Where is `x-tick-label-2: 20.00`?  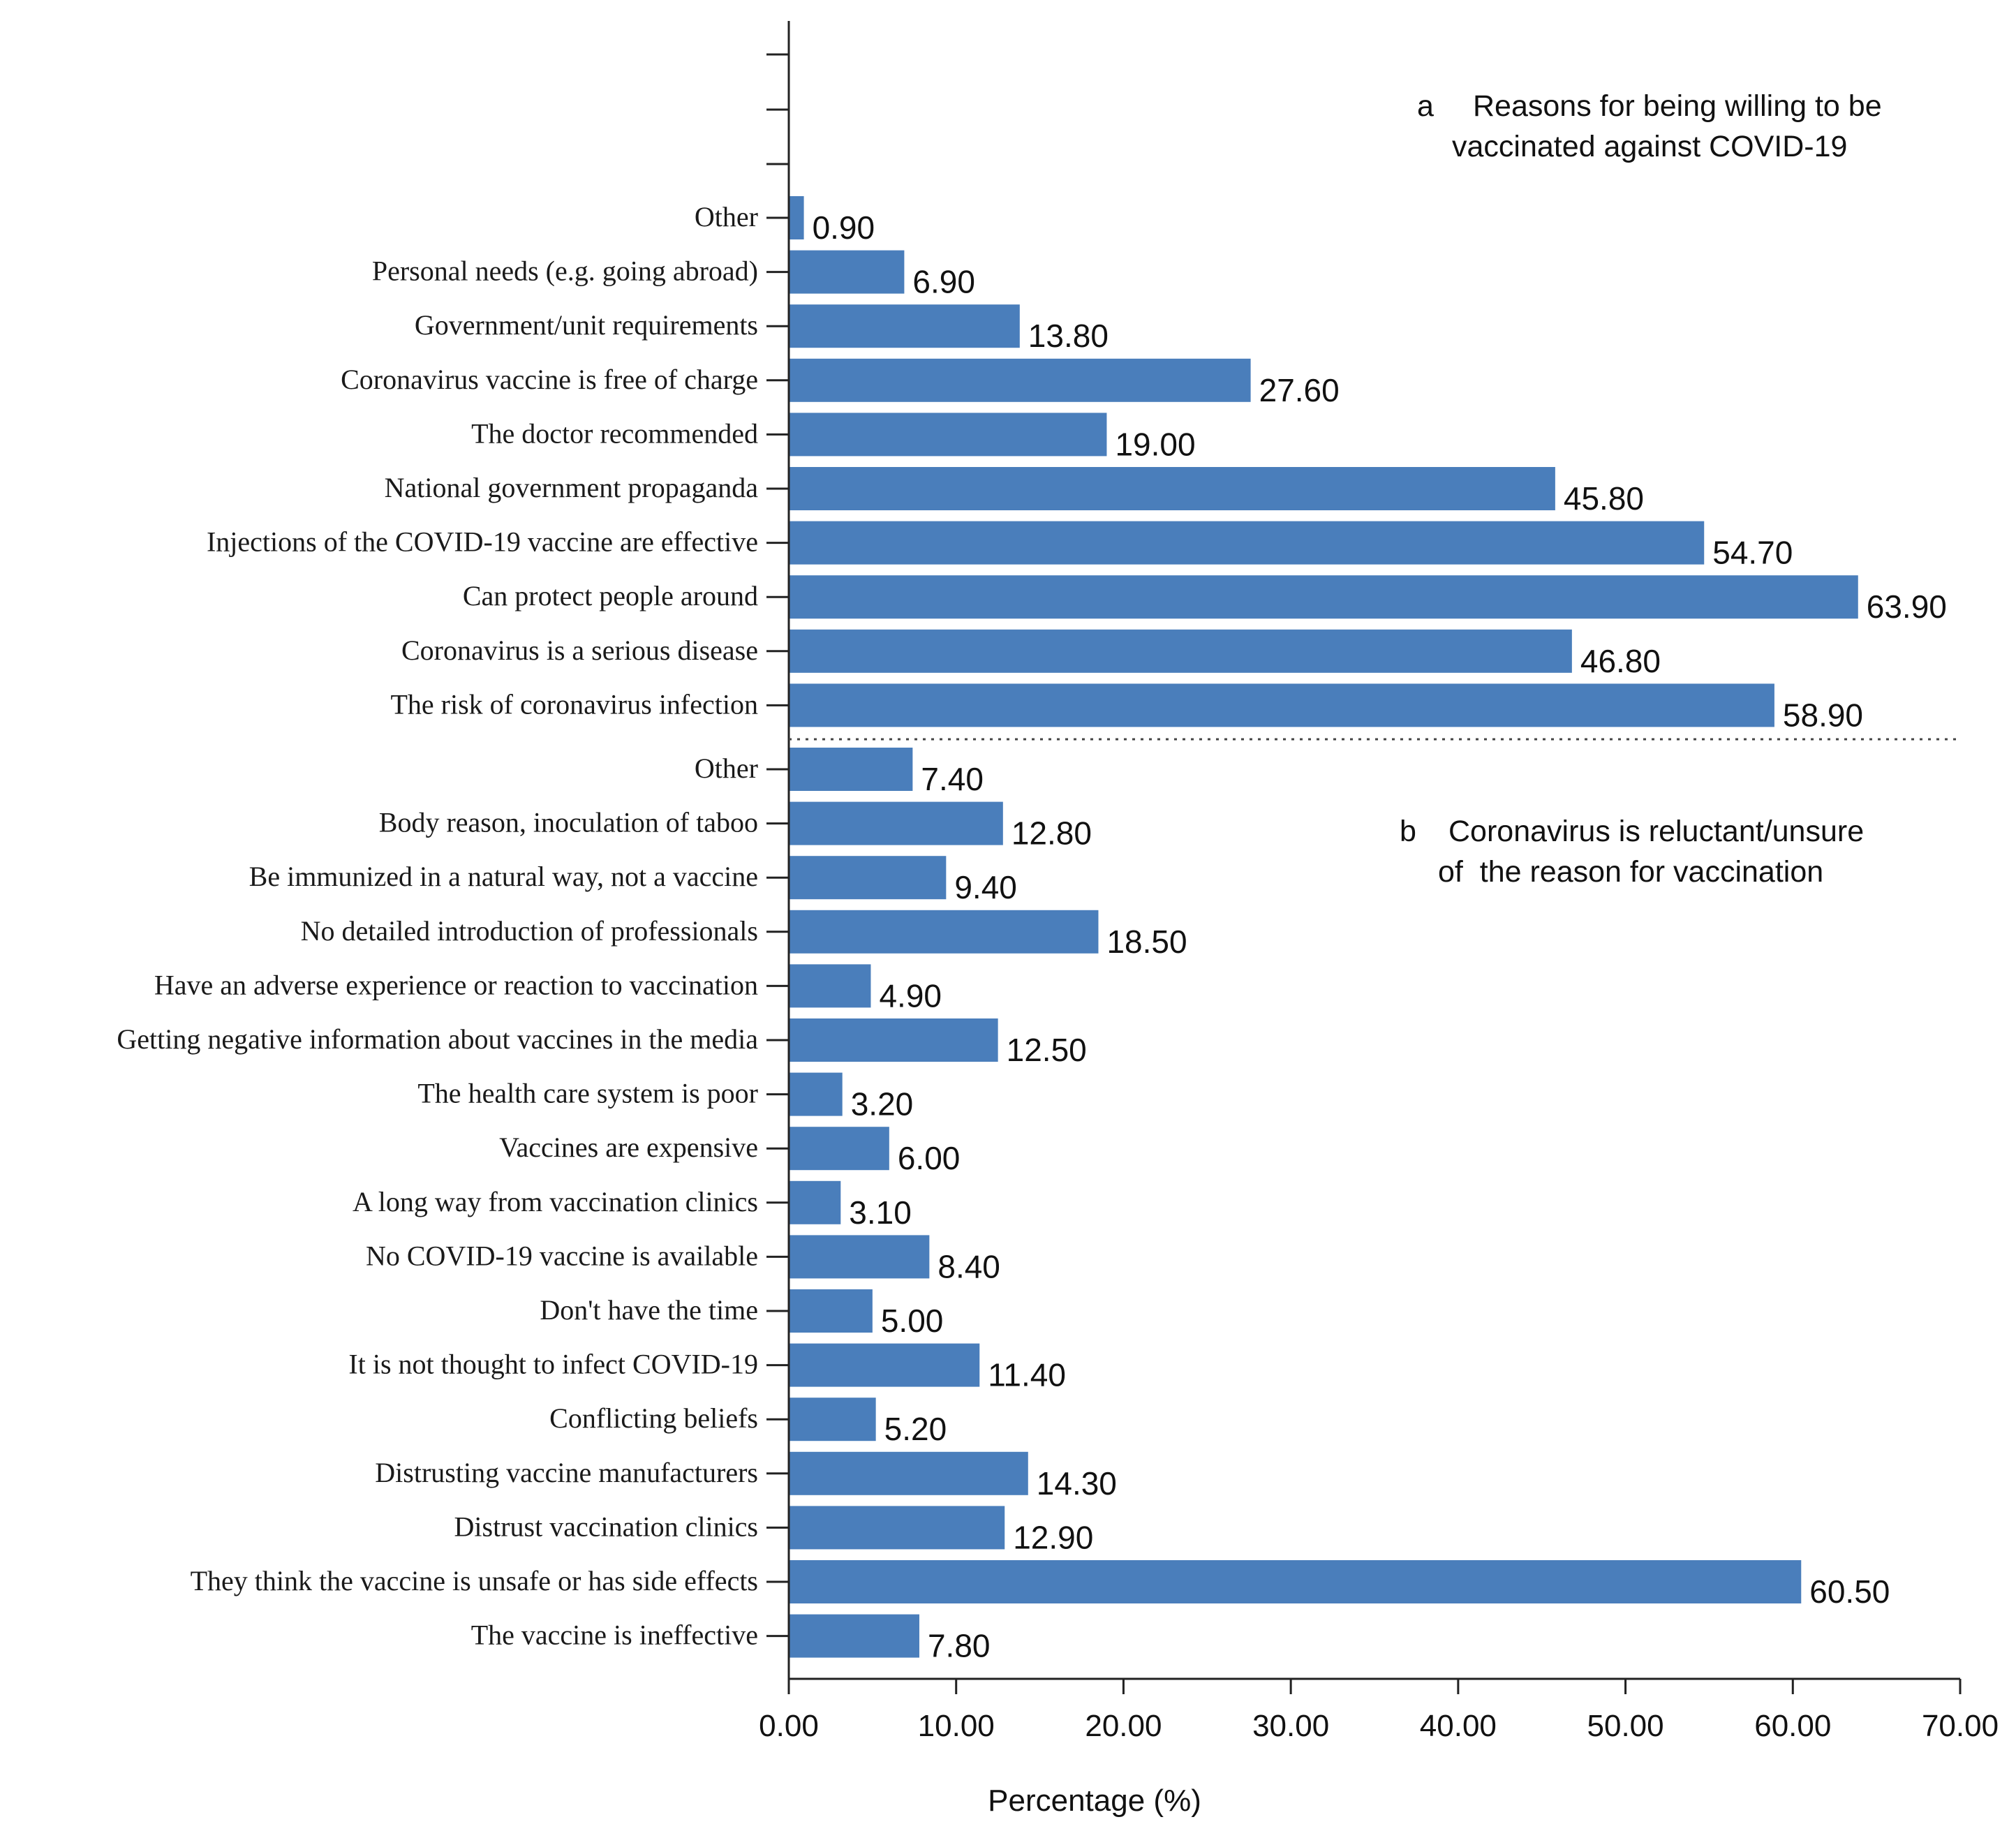 x-tick-label-2: 20.00 is located at coordinates (1123, 1726).